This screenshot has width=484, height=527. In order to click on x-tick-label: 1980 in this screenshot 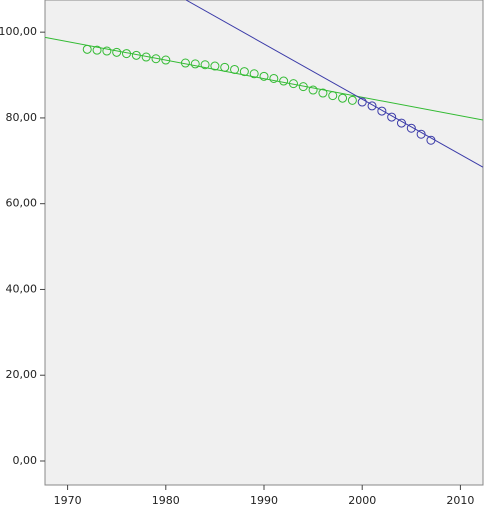, I will do `click(166, 500)`.